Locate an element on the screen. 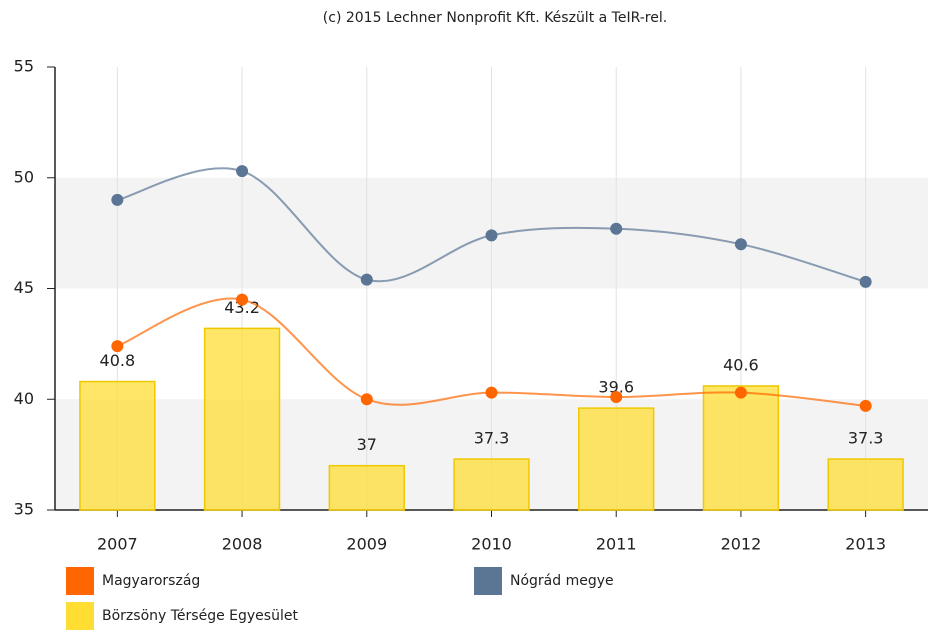 This screenshot has width=928, height=642. y-tick-label: 45 is located at coordinates (24, 287).